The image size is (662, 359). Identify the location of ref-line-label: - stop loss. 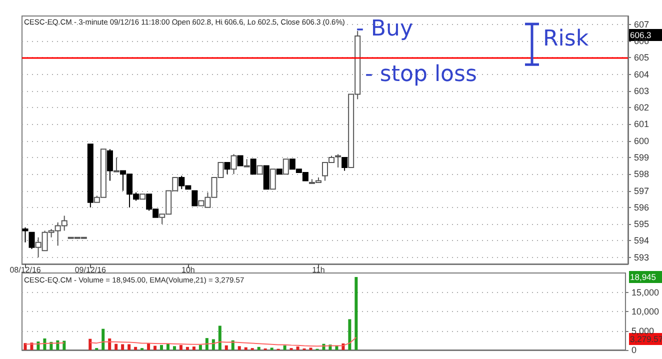
(421, 75).